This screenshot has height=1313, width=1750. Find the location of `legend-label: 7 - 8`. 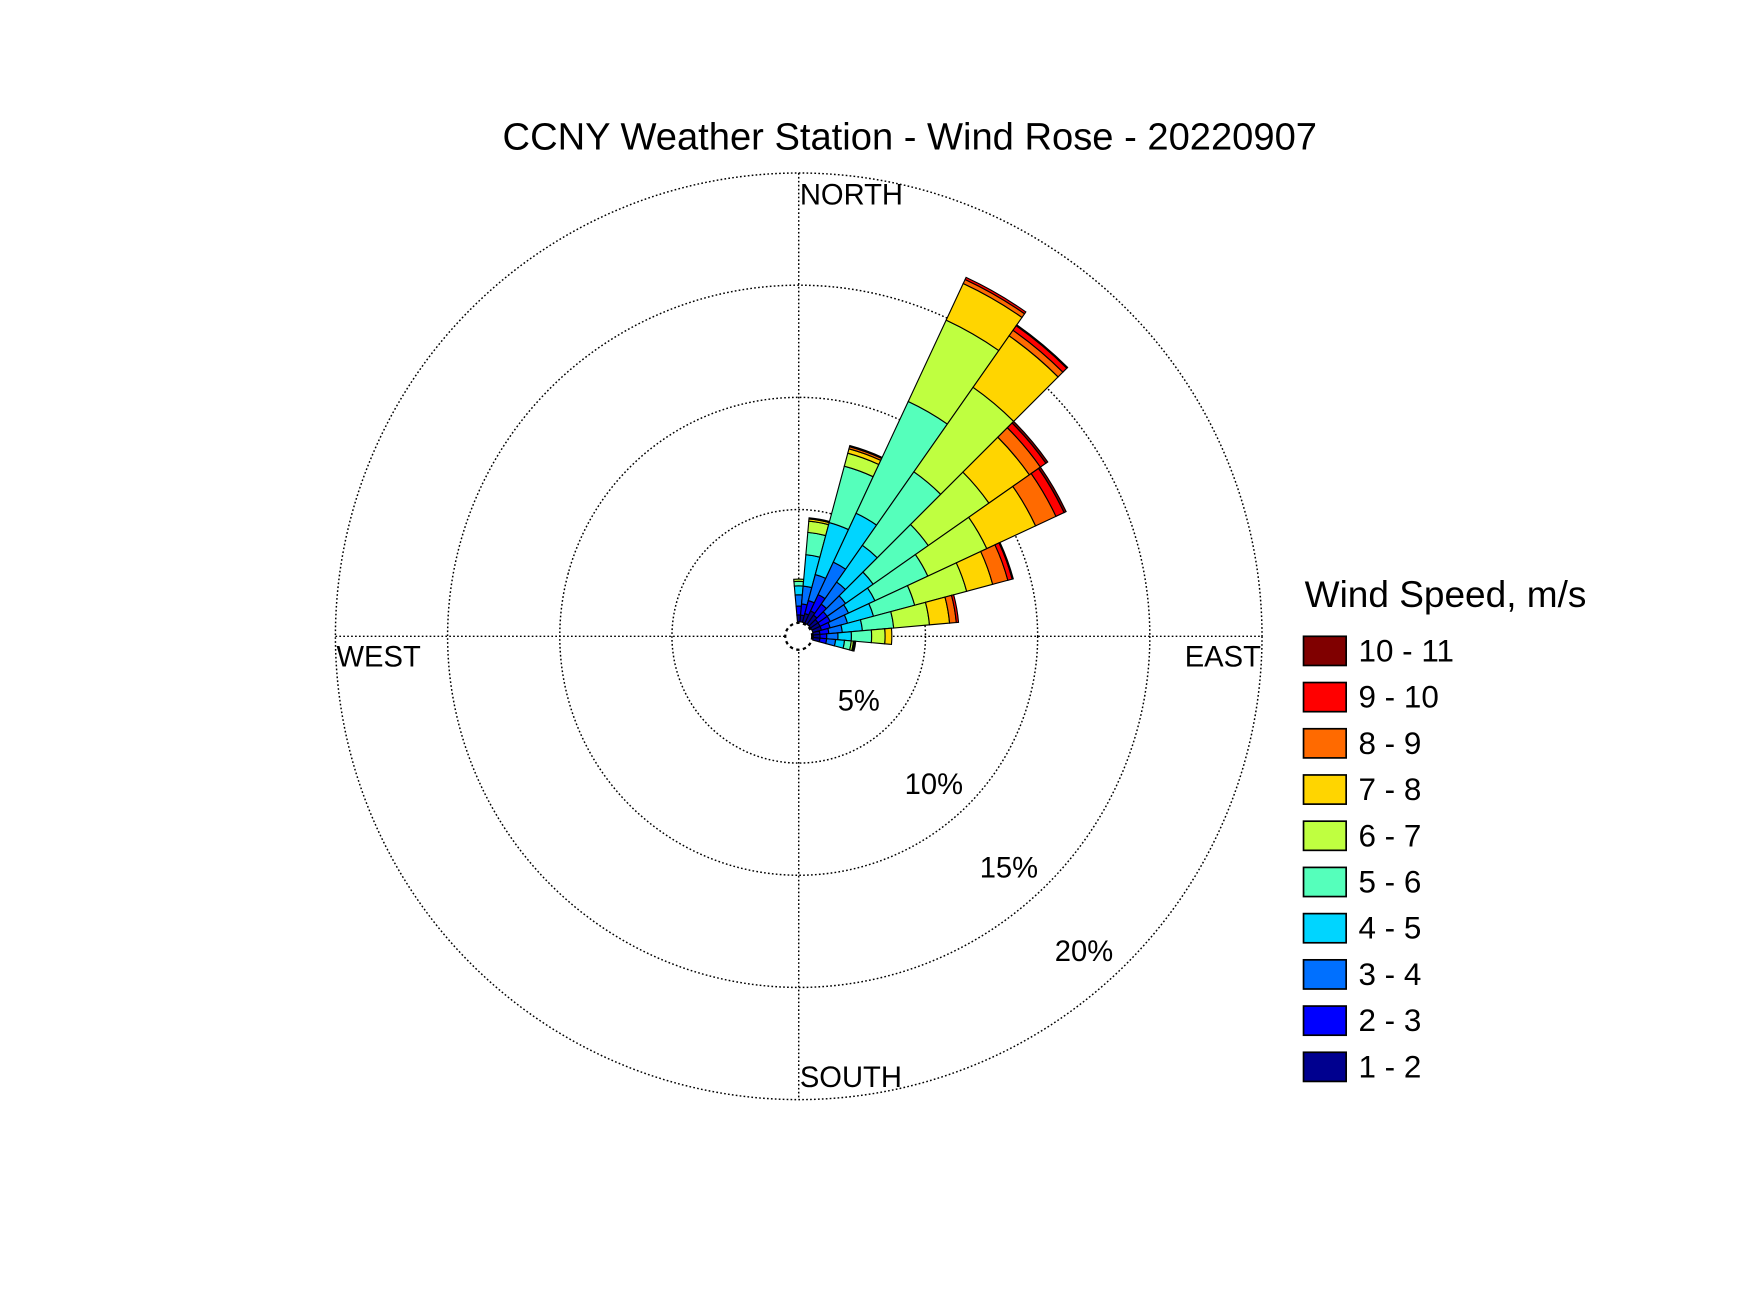

legend-label: 7 - 8 is located at coordinates (1389, 789).